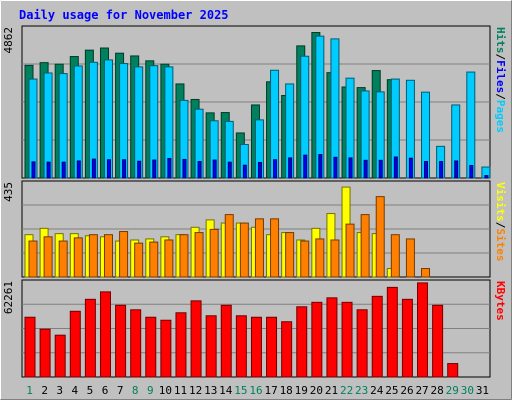 Image resolution: width=512 pixels, height=400 pixels. Describe the element at coordinates (270, 390) in the screenshot. I see `x-tick-label: 17` at that location.